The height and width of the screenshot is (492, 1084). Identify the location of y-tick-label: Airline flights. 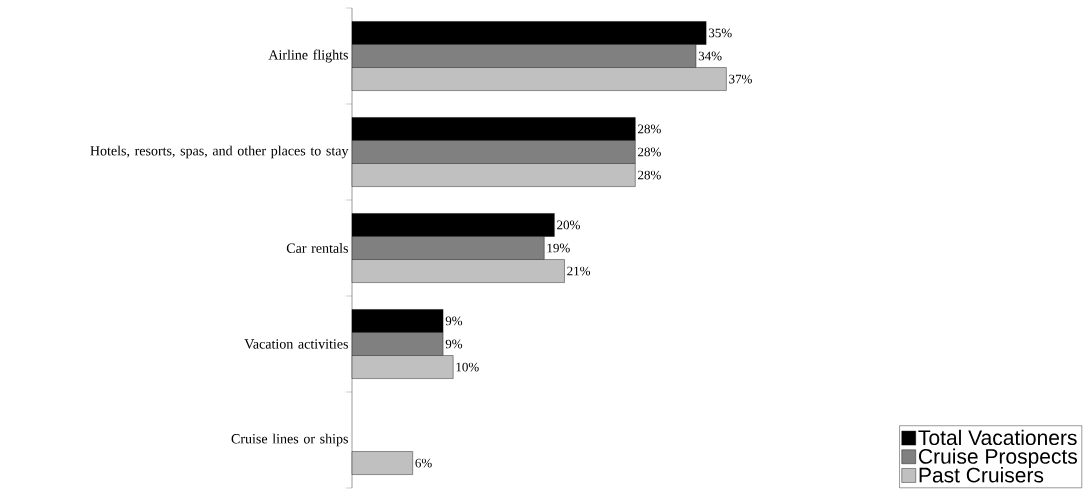
(308, 56).